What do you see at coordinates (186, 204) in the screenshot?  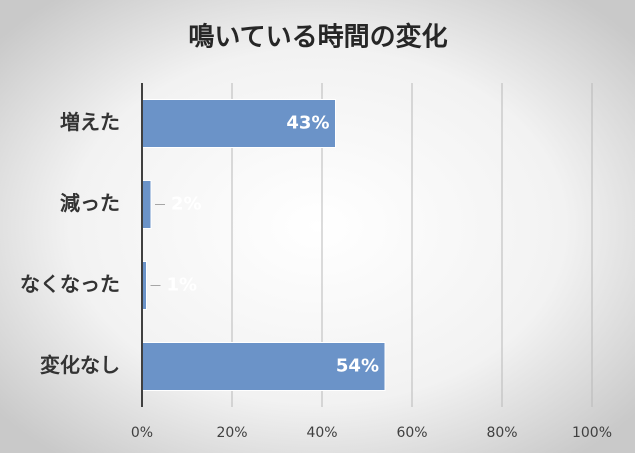 I see `value-label: 2%` at bounding box center [186, 204].